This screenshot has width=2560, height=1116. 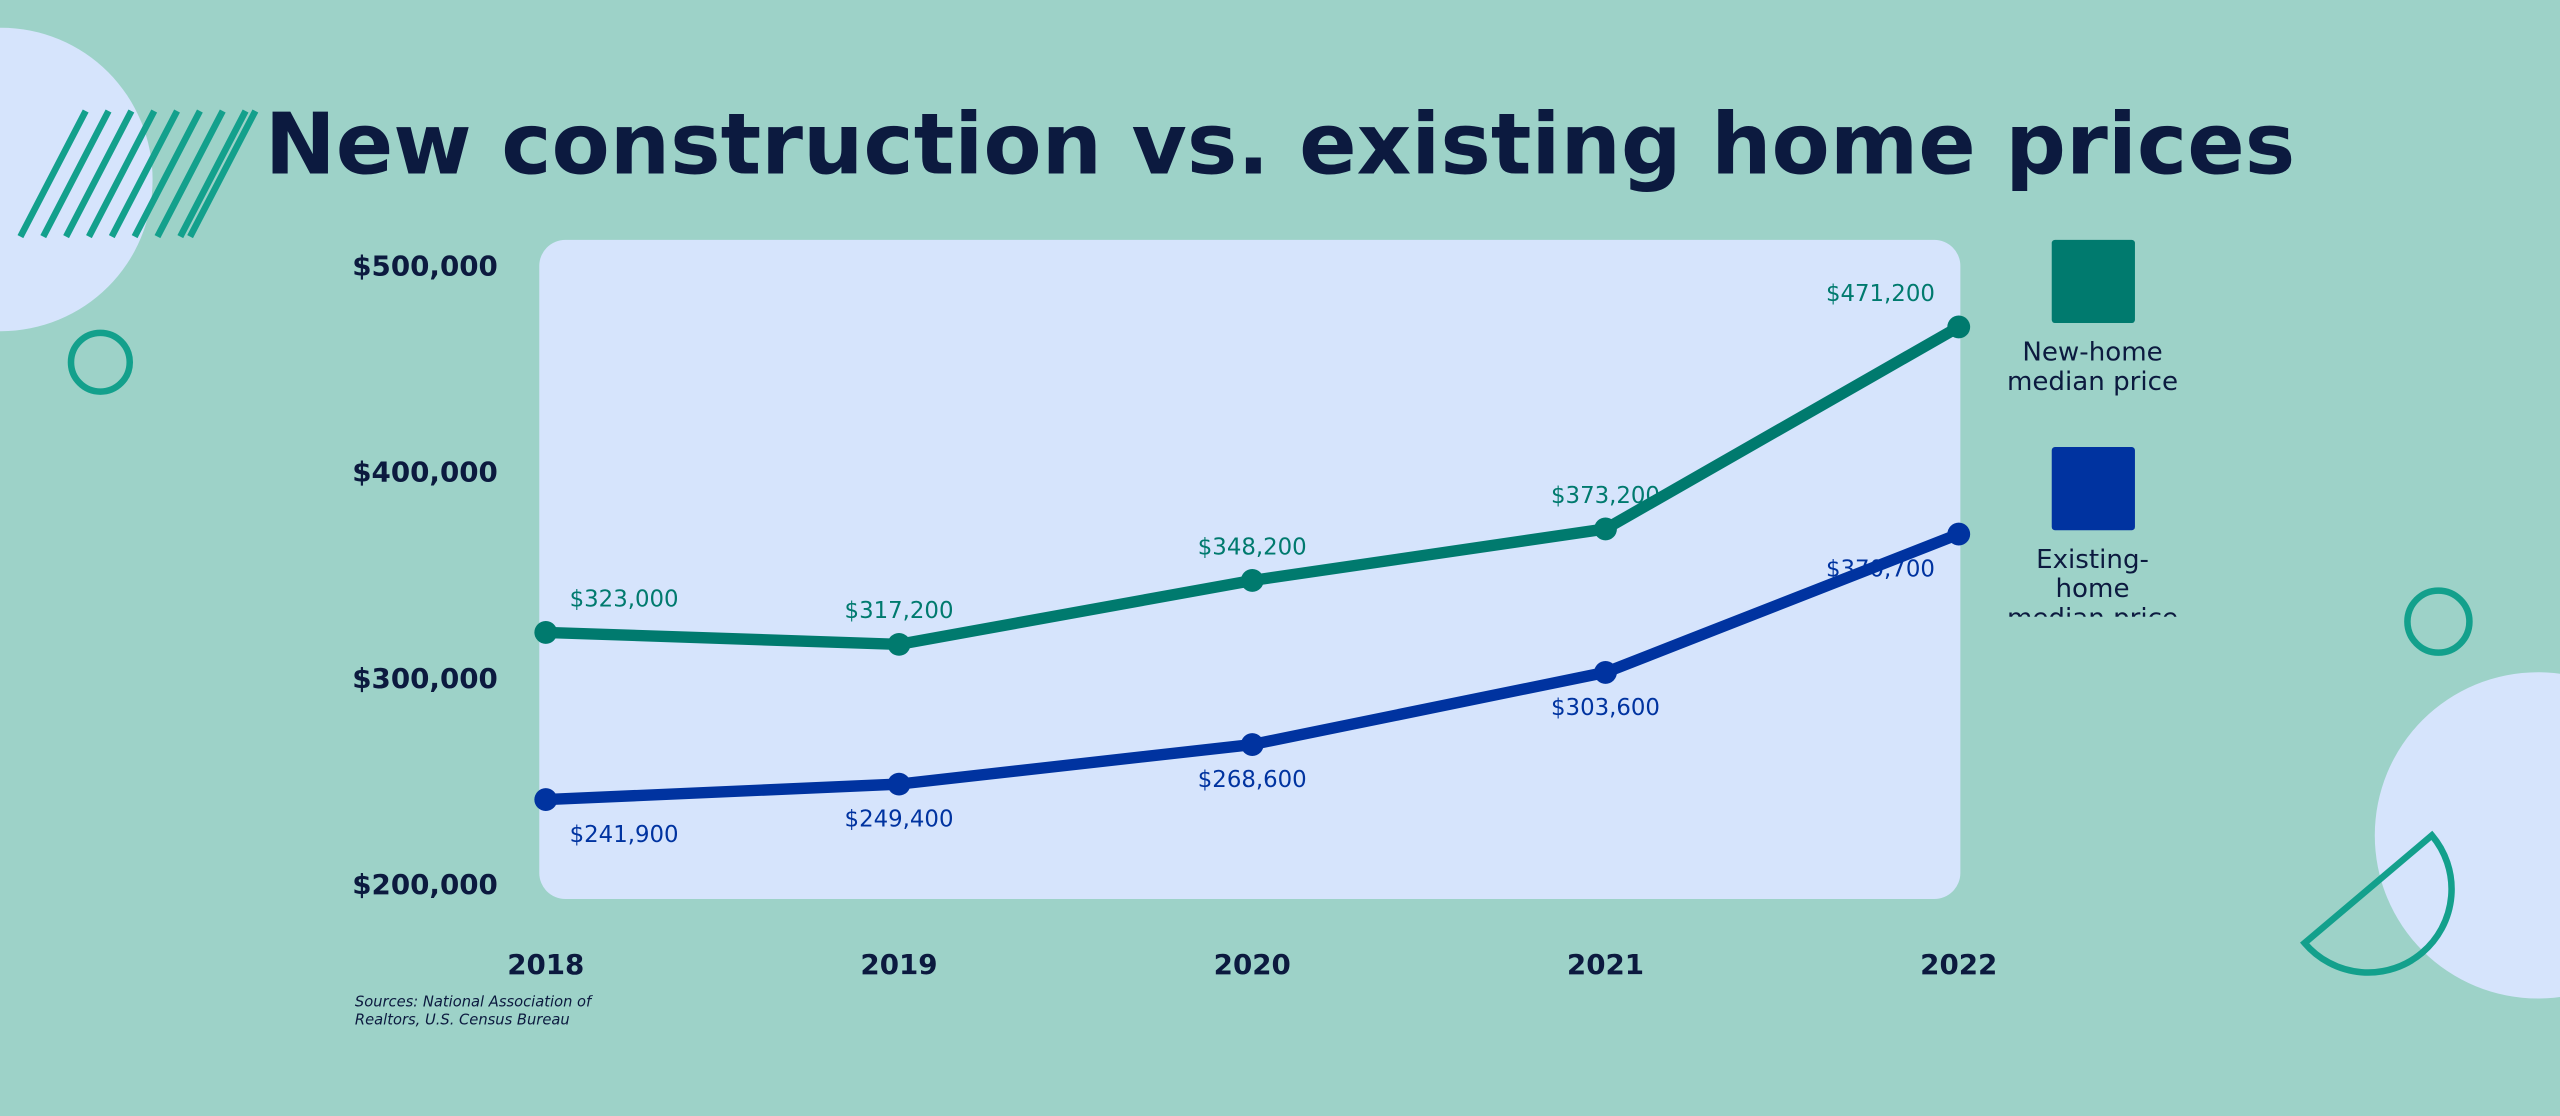 What do you see at coordinates (545, 964) in the screenshot?
I see `x-tick-label: 2018` at bounding box center [545, 964].